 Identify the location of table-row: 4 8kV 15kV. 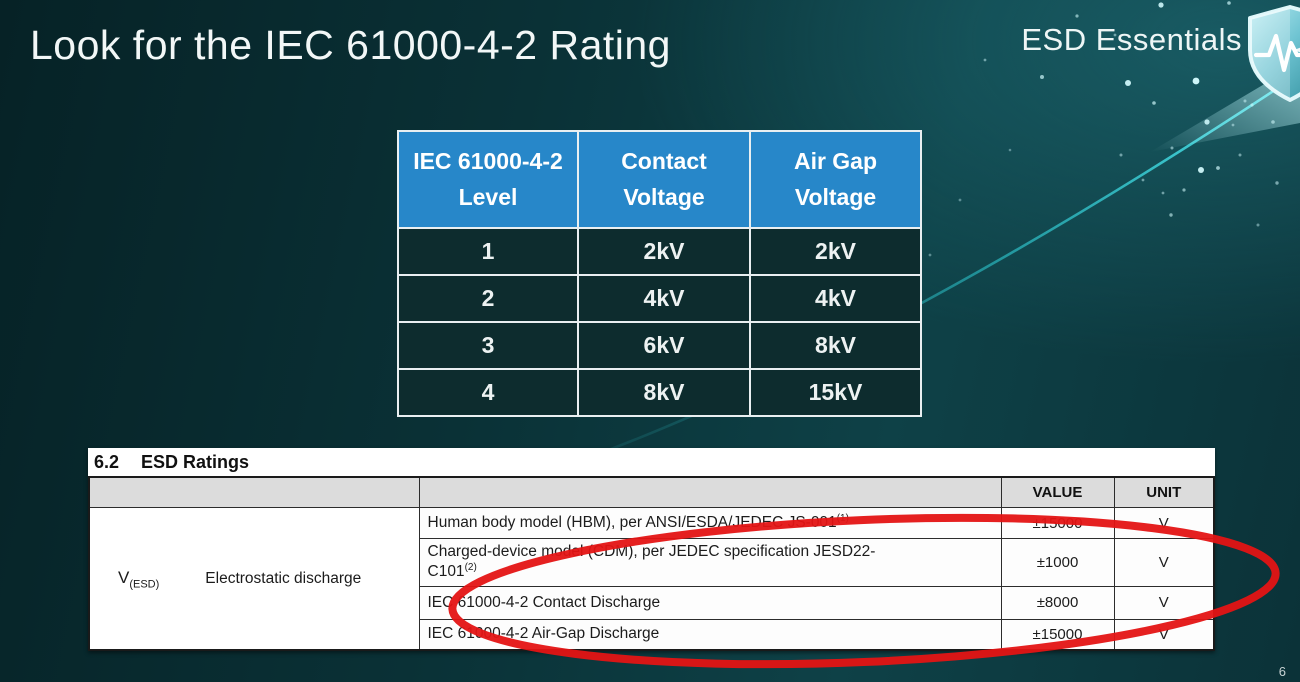
(659, 392).